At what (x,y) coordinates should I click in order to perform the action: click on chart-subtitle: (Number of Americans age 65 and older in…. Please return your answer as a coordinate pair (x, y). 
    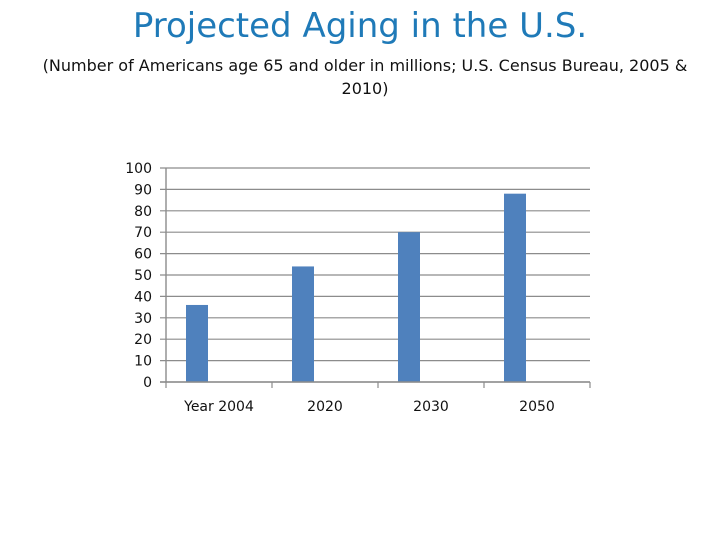
    Looking at the image, I should click on (365, 77).